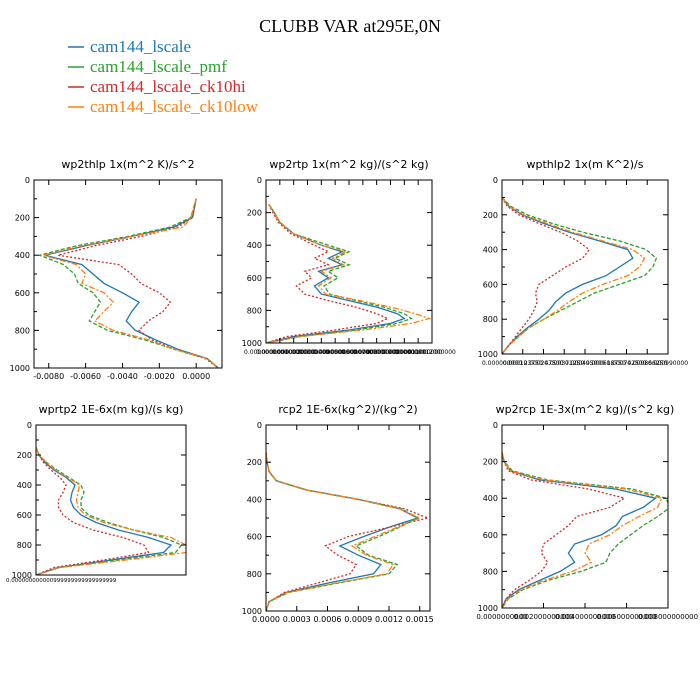 This screenshot has width=700, height=700. What do you see at coordinates (543, 363) in the screenshot?
I see `x-tick-label: 0.000247500` at bounding box center [543, 363].